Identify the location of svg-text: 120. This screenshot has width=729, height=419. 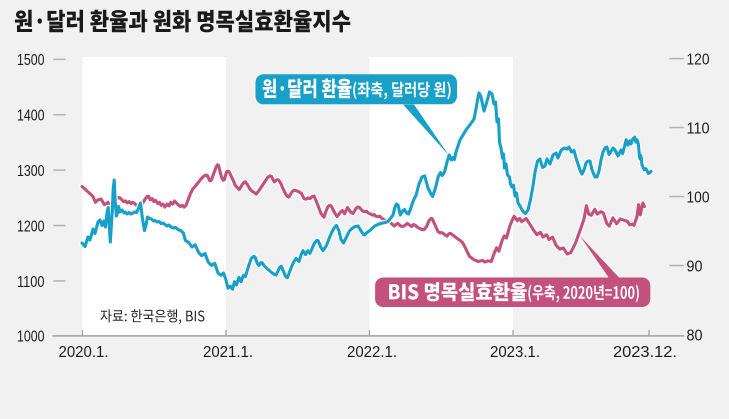
(698, 59).